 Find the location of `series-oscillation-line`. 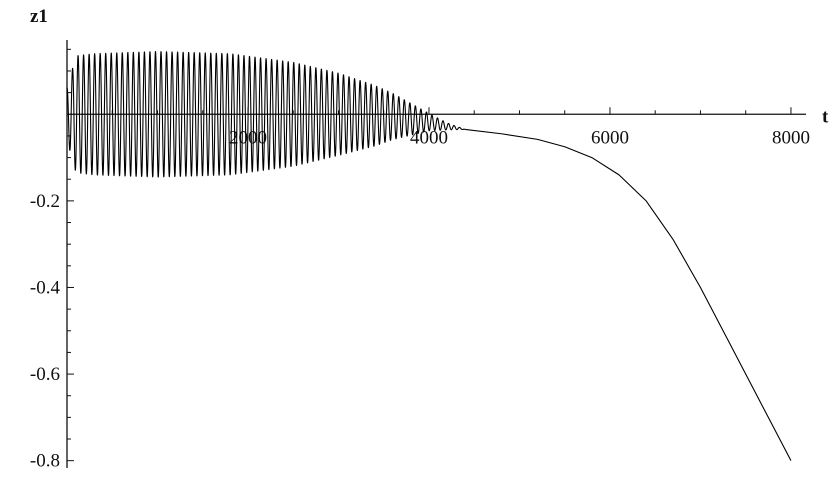

series-oscillation-line is located at coordinates (266, 114).